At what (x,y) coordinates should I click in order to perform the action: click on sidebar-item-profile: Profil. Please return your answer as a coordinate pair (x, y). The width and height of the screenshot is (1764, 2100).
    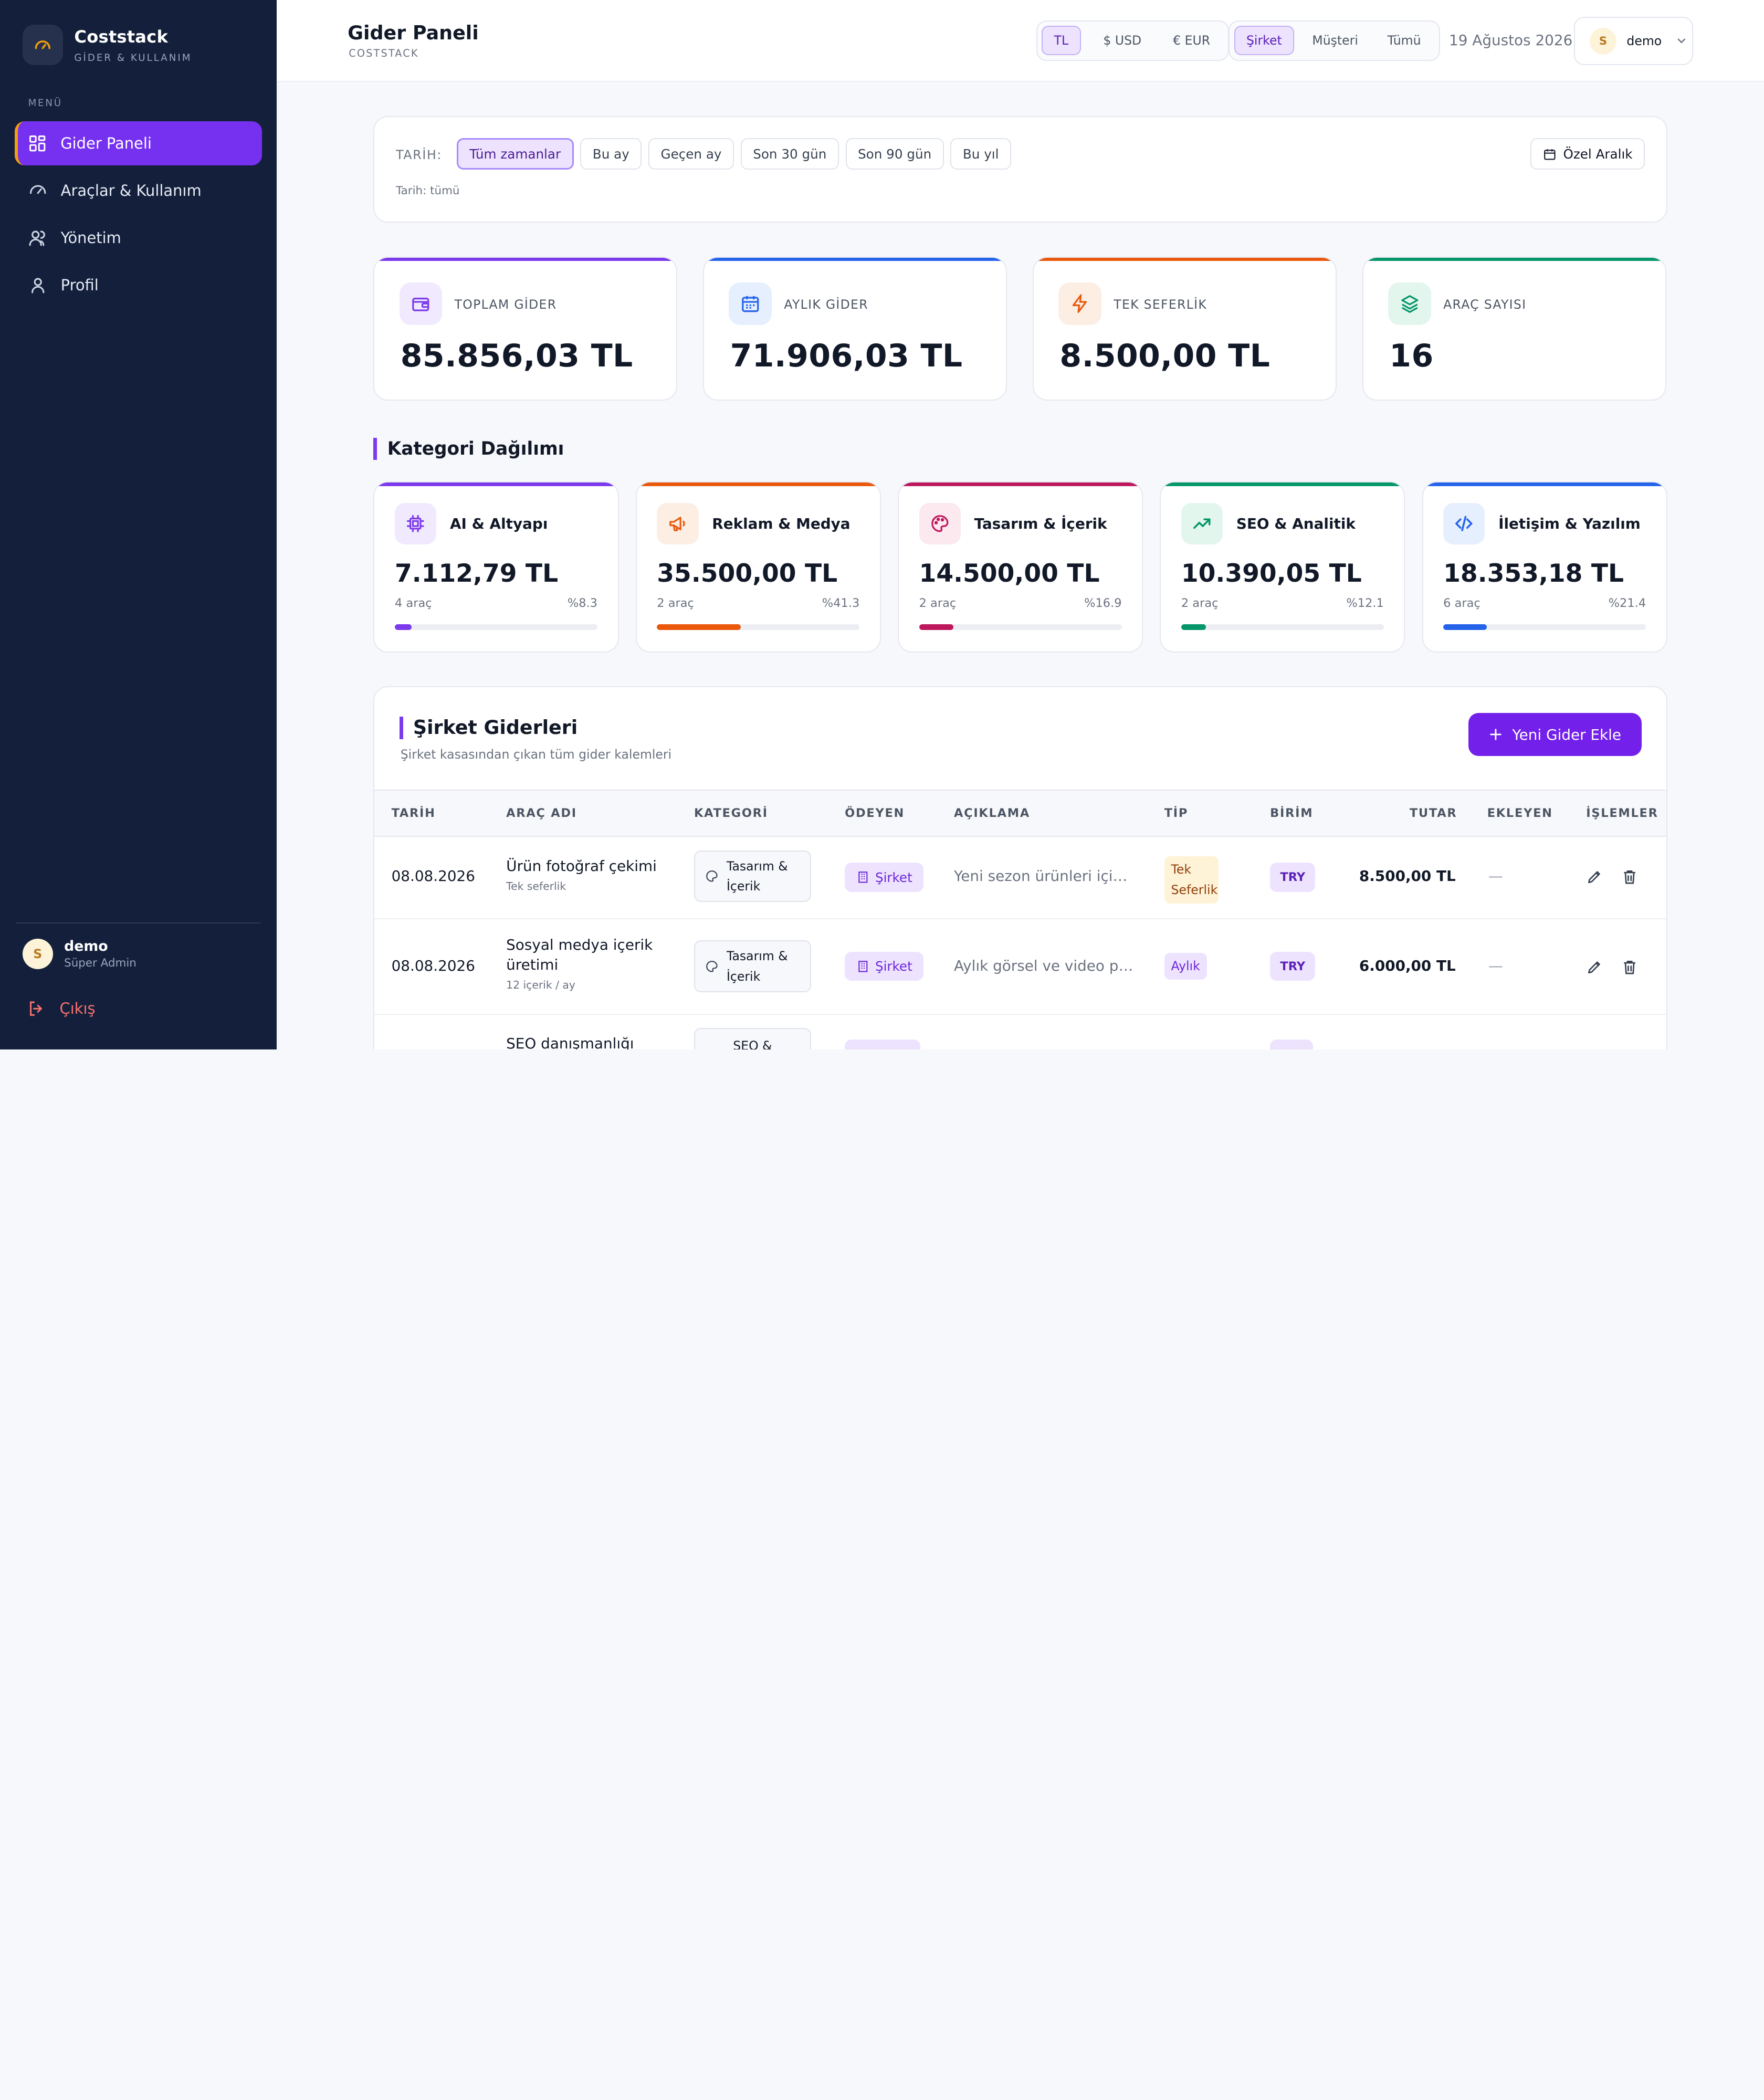
    Looking at the image, I should click on (138, 285).